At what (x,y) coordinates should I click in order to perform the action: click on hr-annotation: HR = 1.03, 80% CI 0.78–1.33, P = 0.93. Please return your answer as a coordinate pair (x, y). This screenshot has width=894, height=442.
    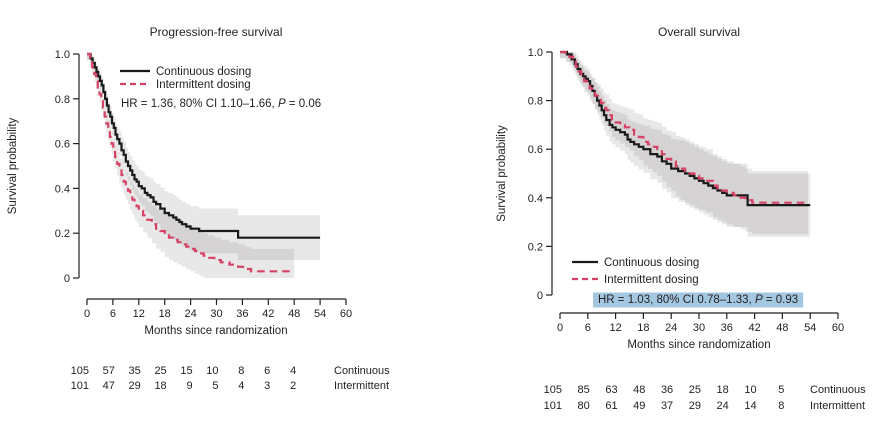
    Looking at the image, I should click on (698, 300).